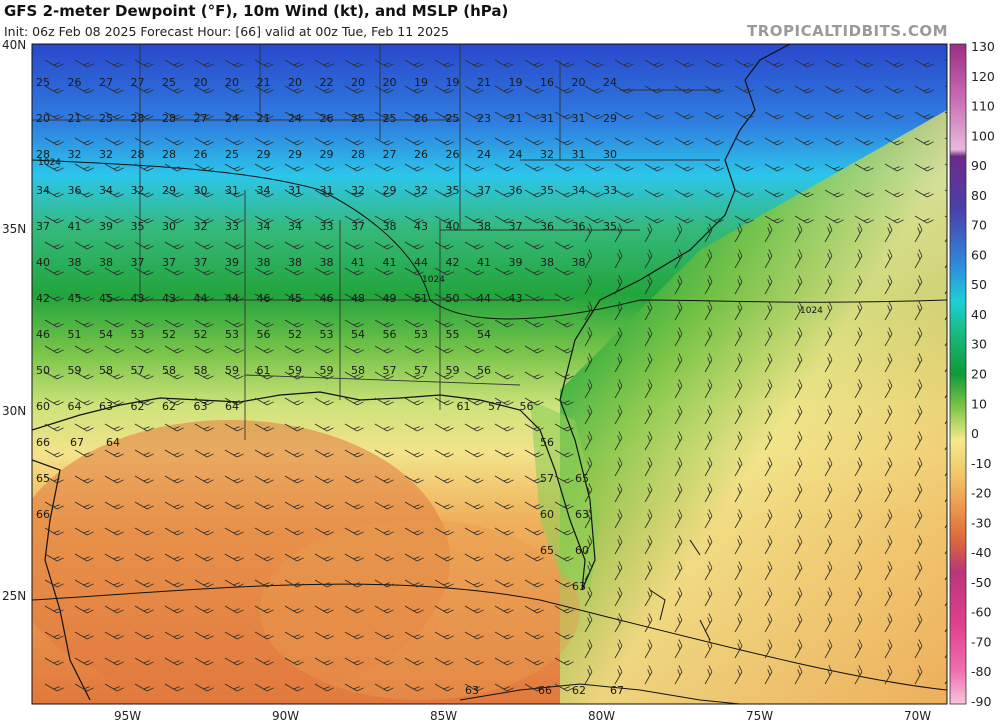 The image size is (1000, 724). What do you see at coordinates (547, 262) in the screenshot?
I see `dewpoint-value: 38` at bounding box center [547, 262].